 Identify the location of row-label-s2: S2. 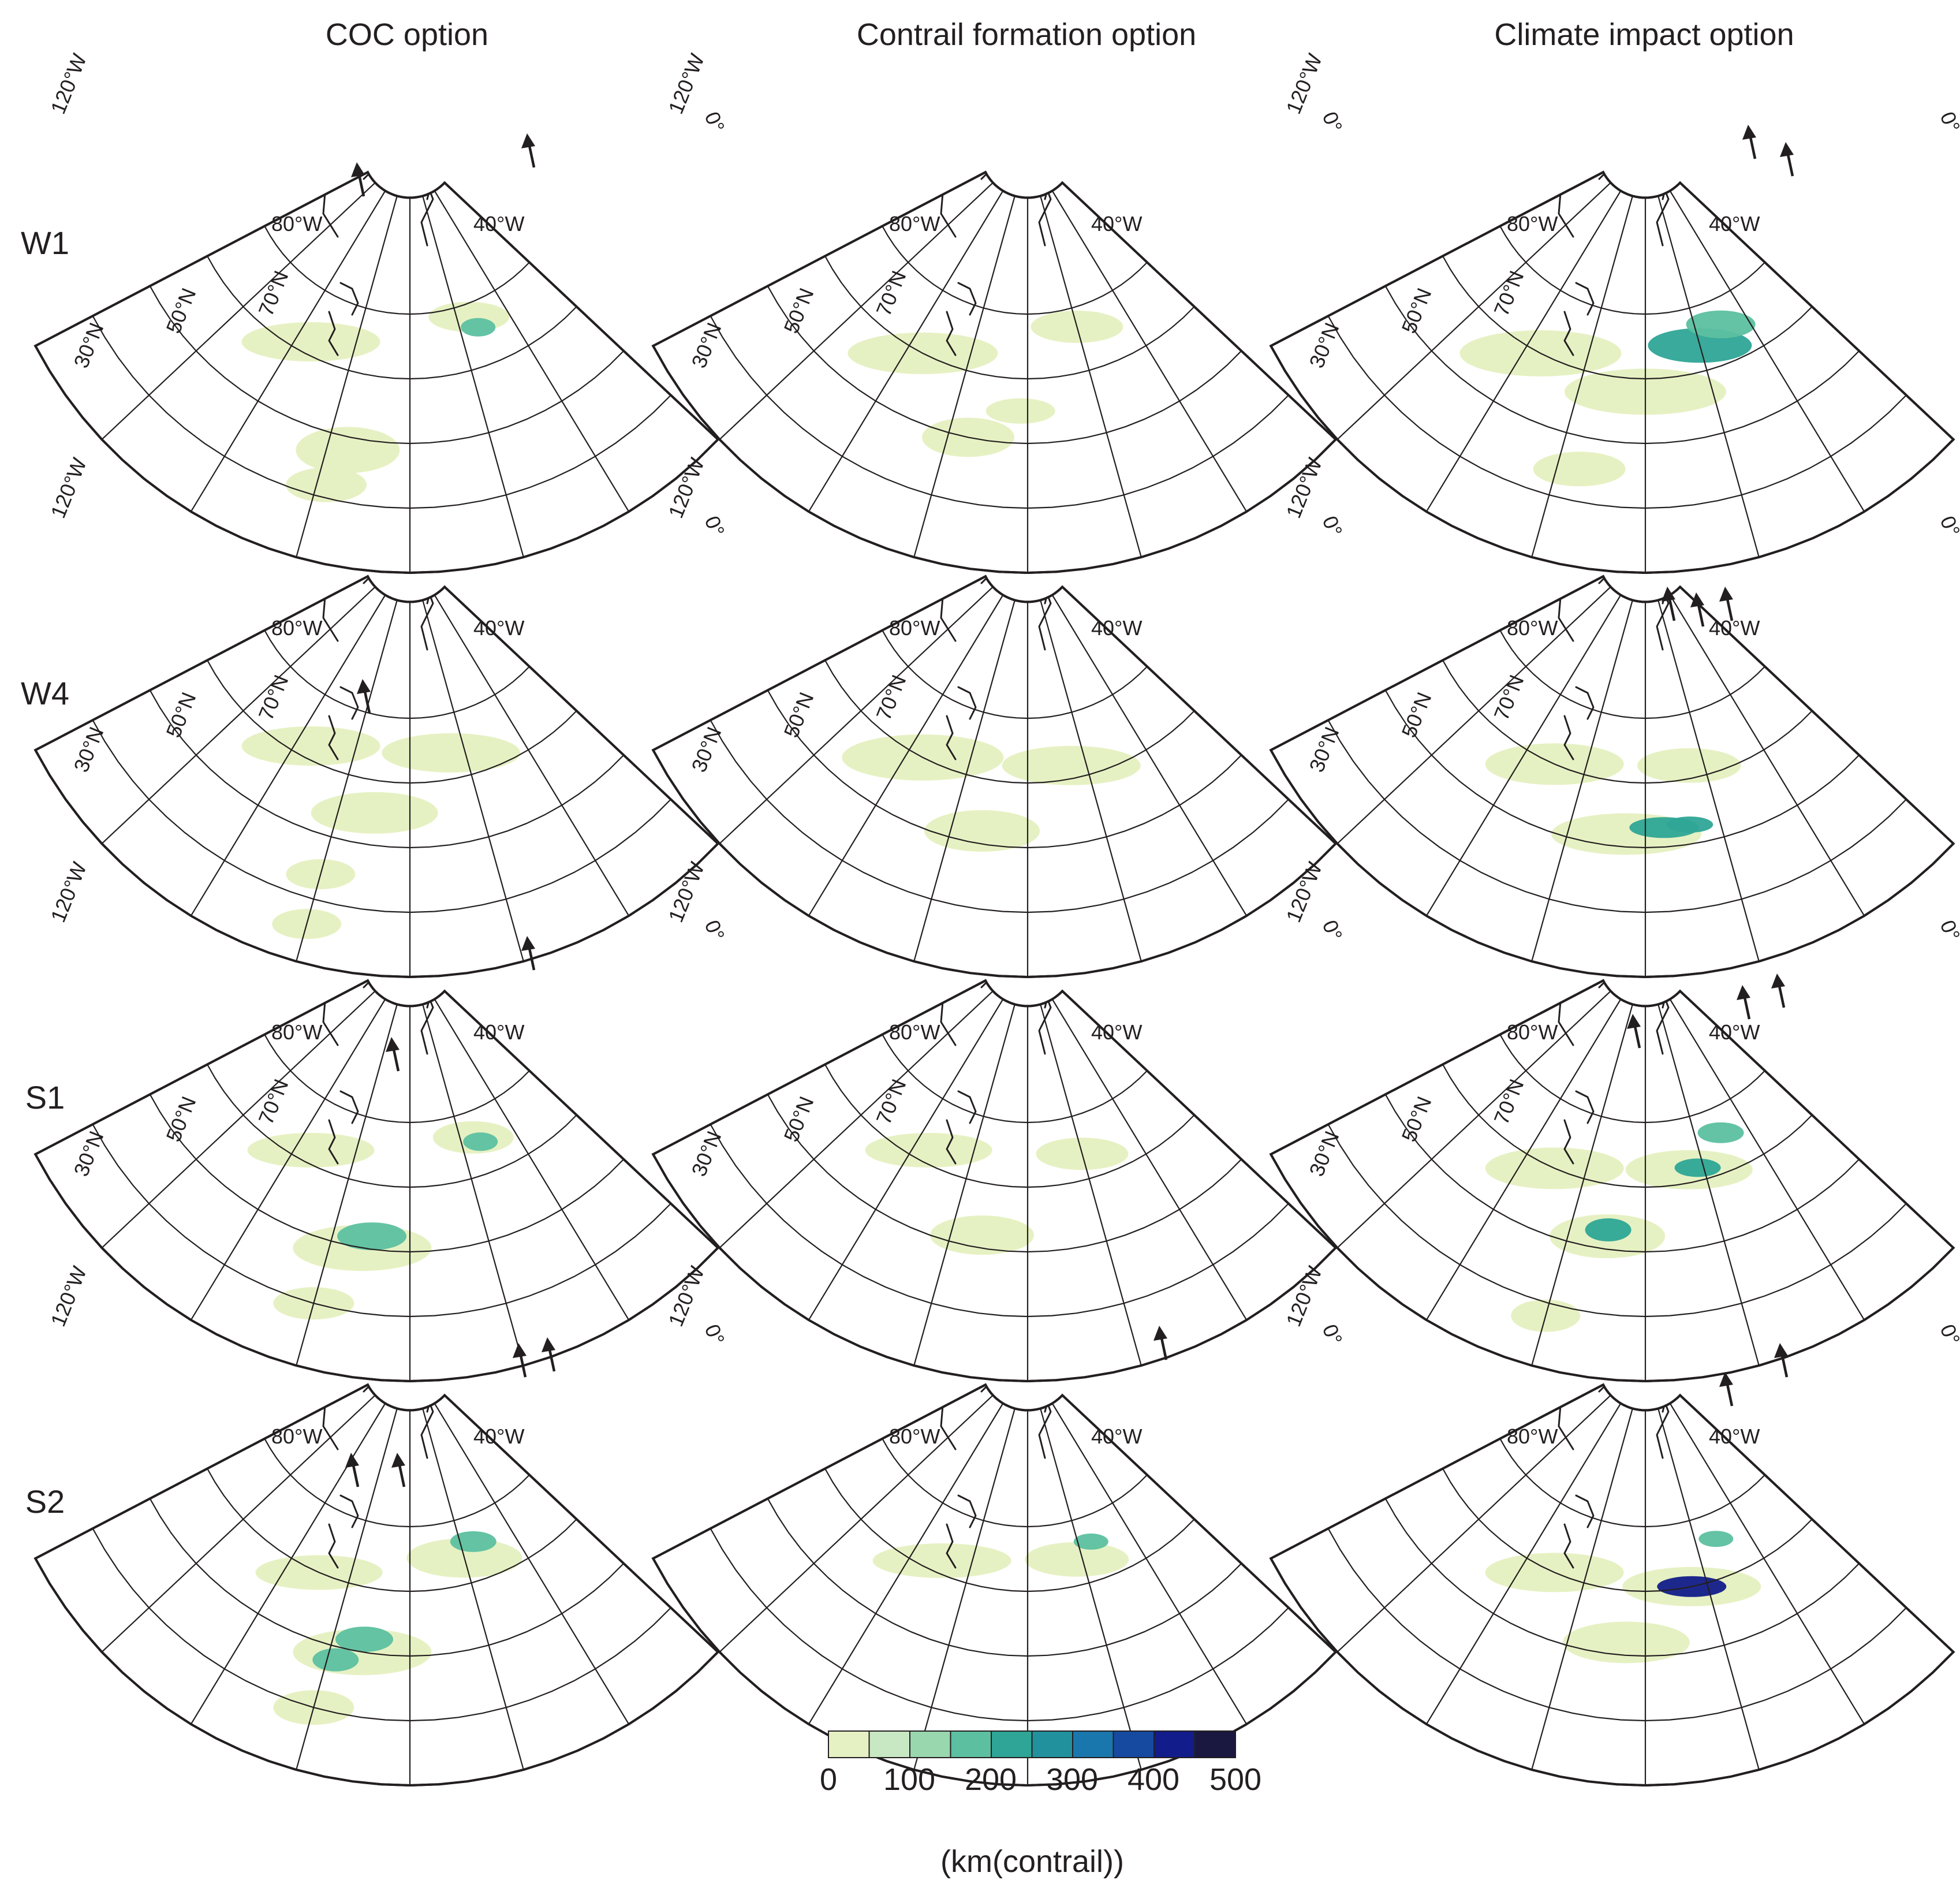
(45, 1501).